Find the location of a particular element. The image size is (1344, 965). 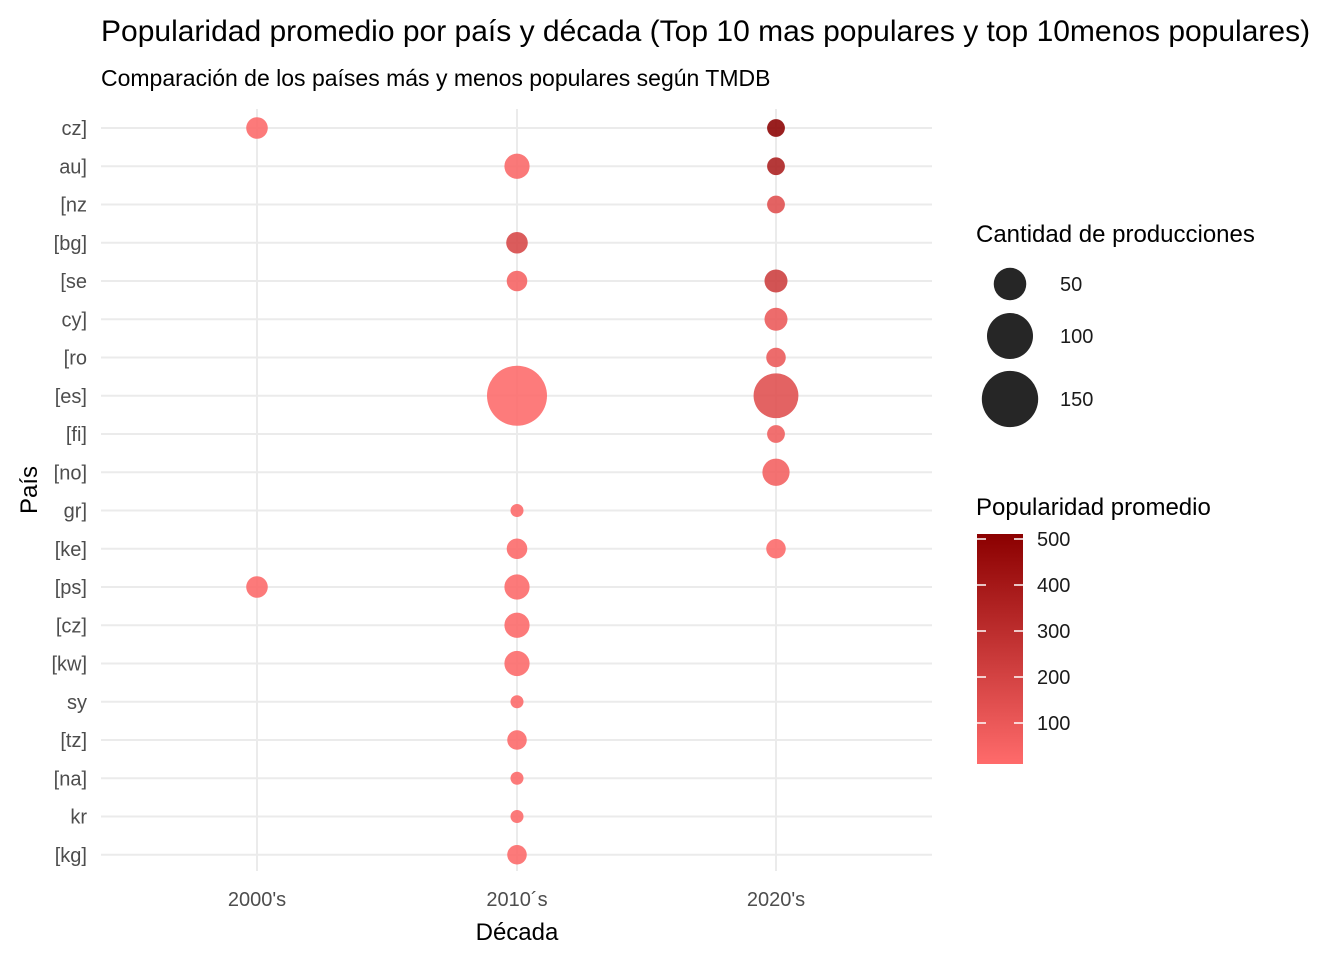

y-tick-label: [tz] is located at coordinates (73, 741).